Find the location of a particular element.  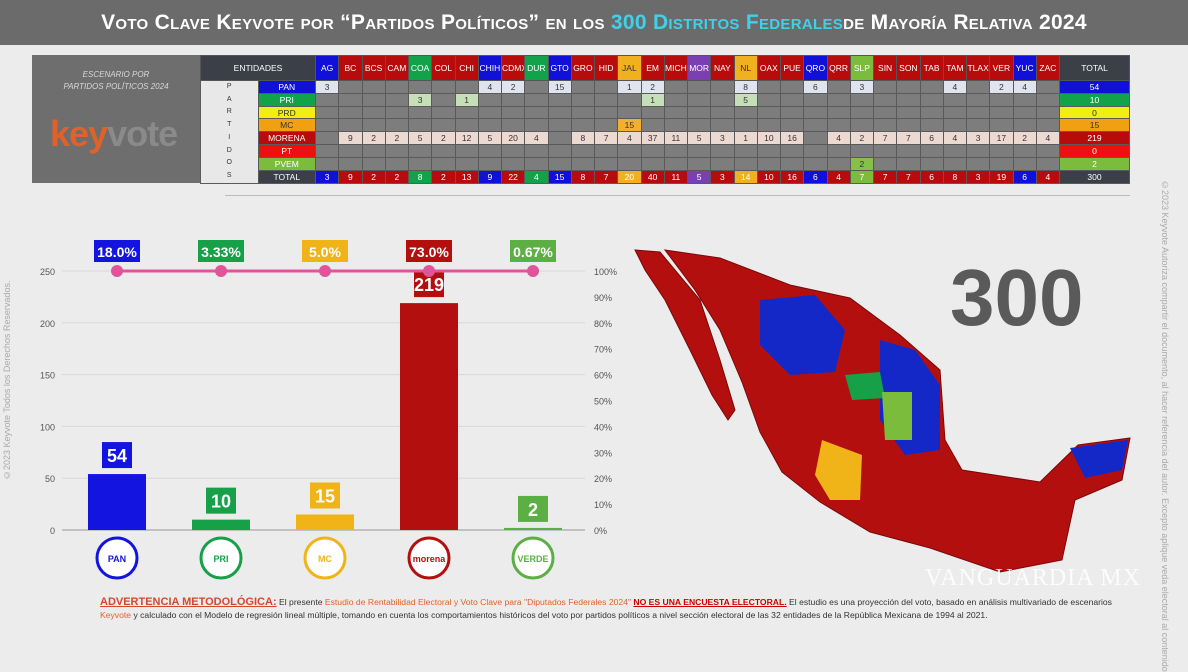

state-total: 20 is located at coordinates (629, 176).